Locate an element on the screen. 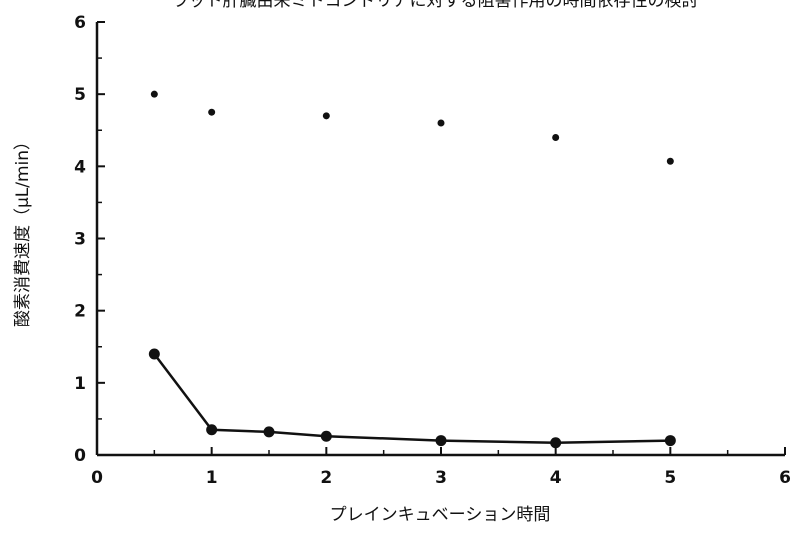  y-tick-label: 5 is located at coordinates (80, 95).